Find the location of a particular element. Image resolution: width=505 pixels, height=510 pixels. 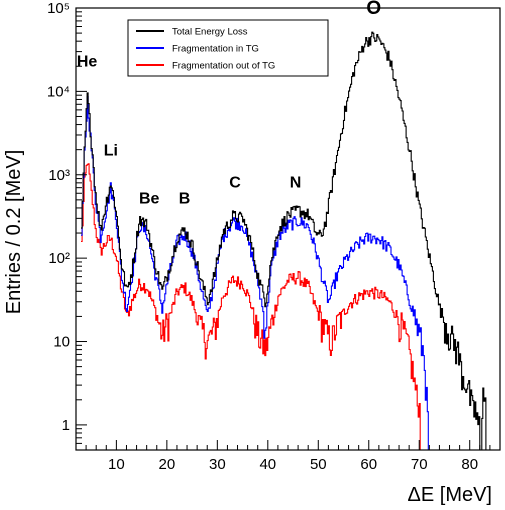

peak-label: Be is located at coordinates (149, 199).